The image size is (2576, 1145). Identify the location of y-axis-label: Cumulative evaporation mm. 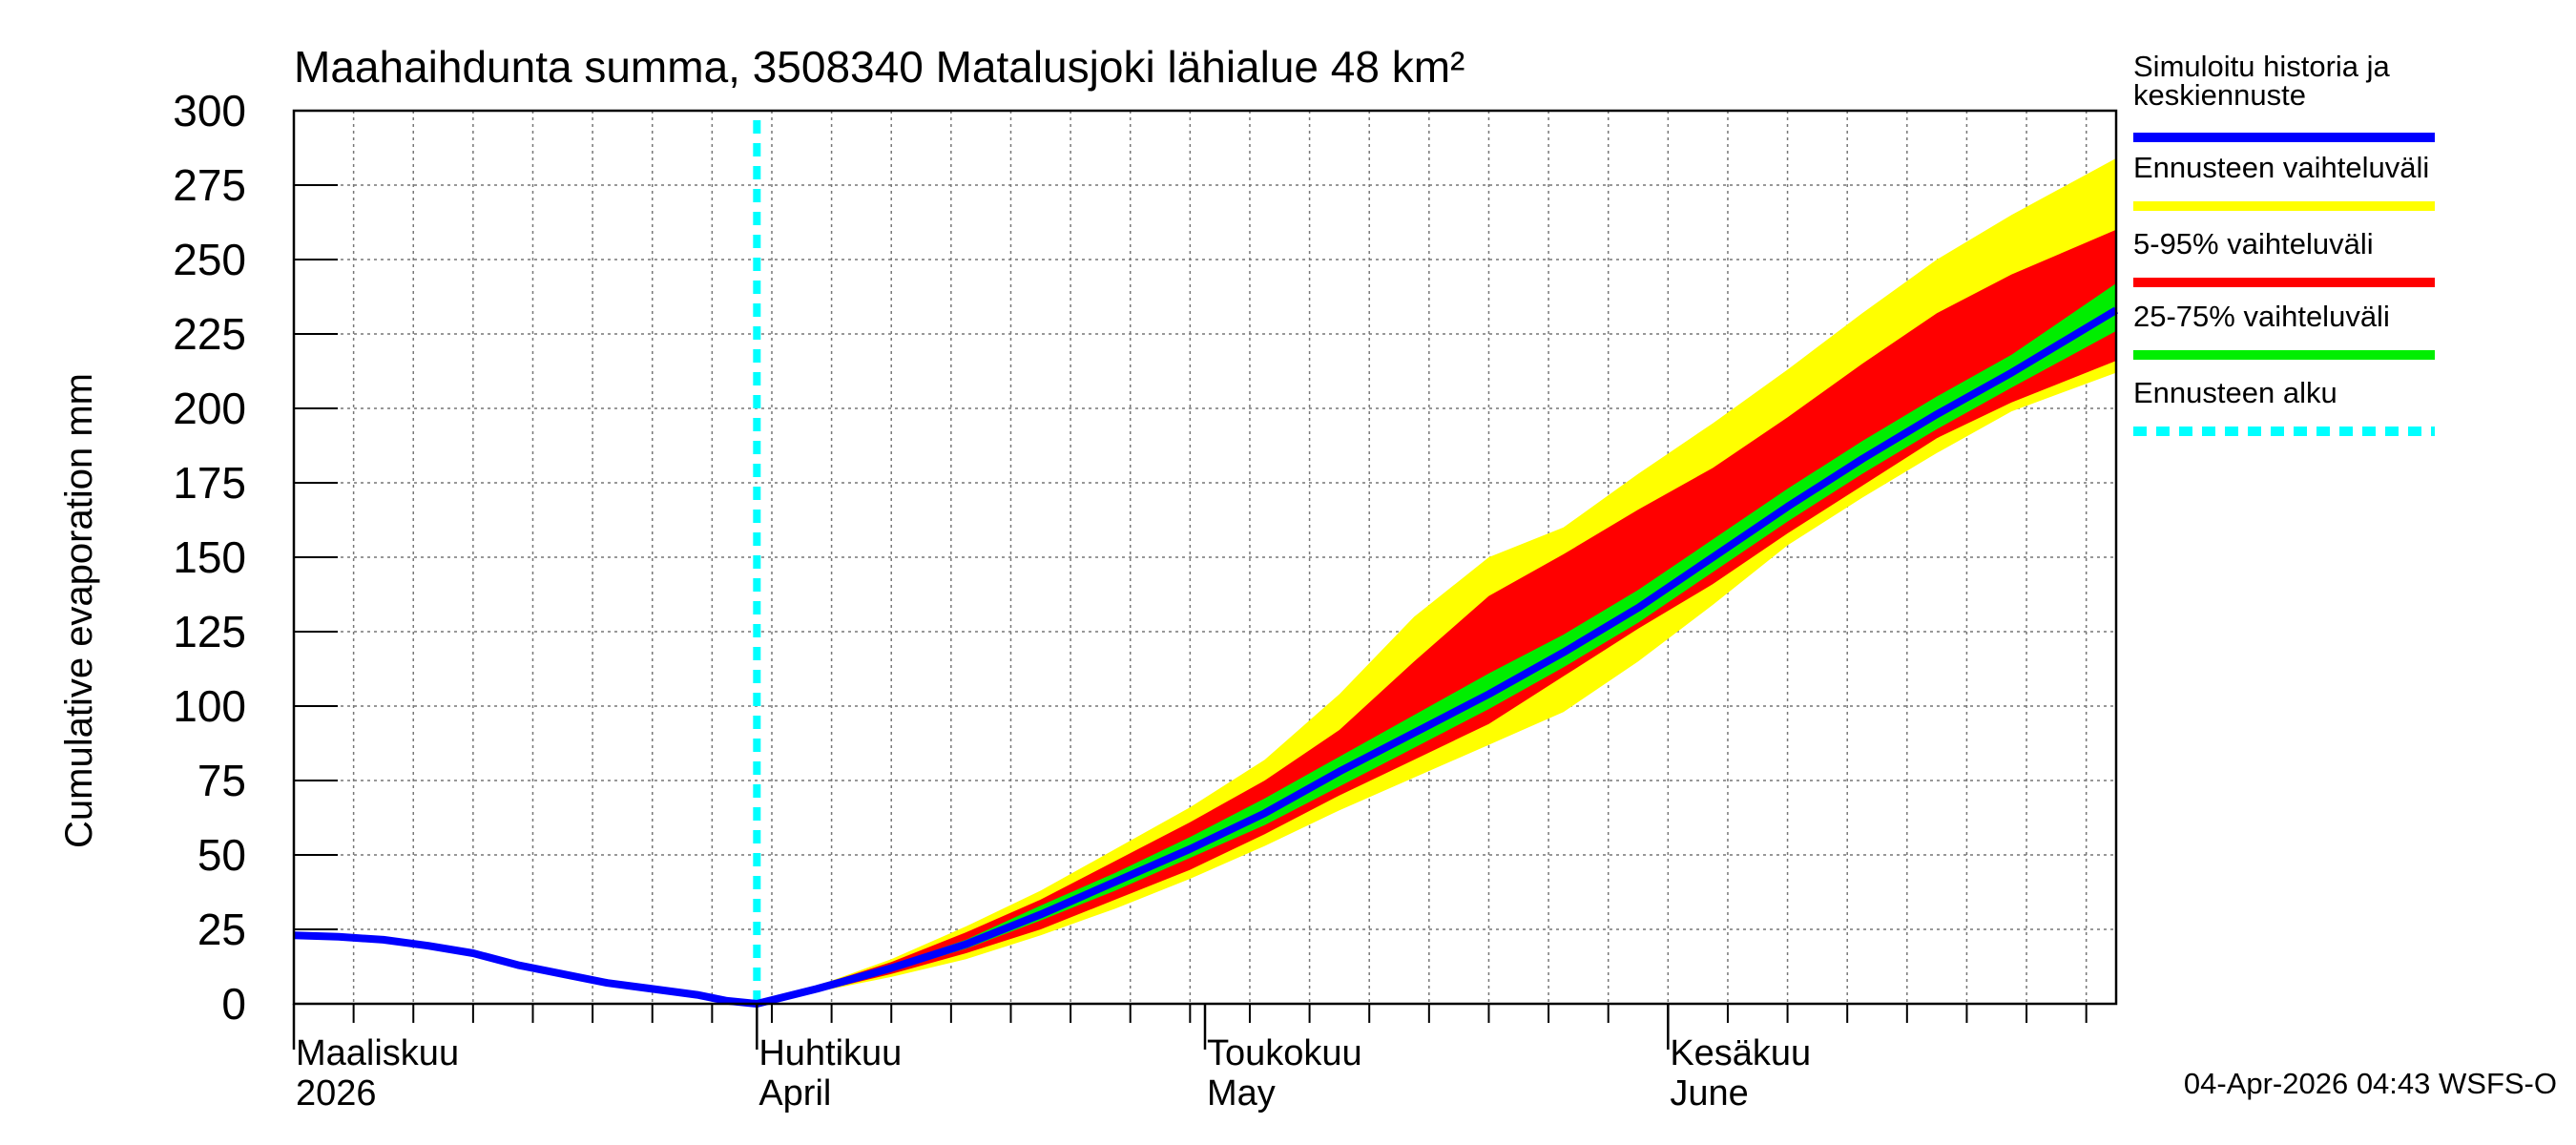
(79, 611).